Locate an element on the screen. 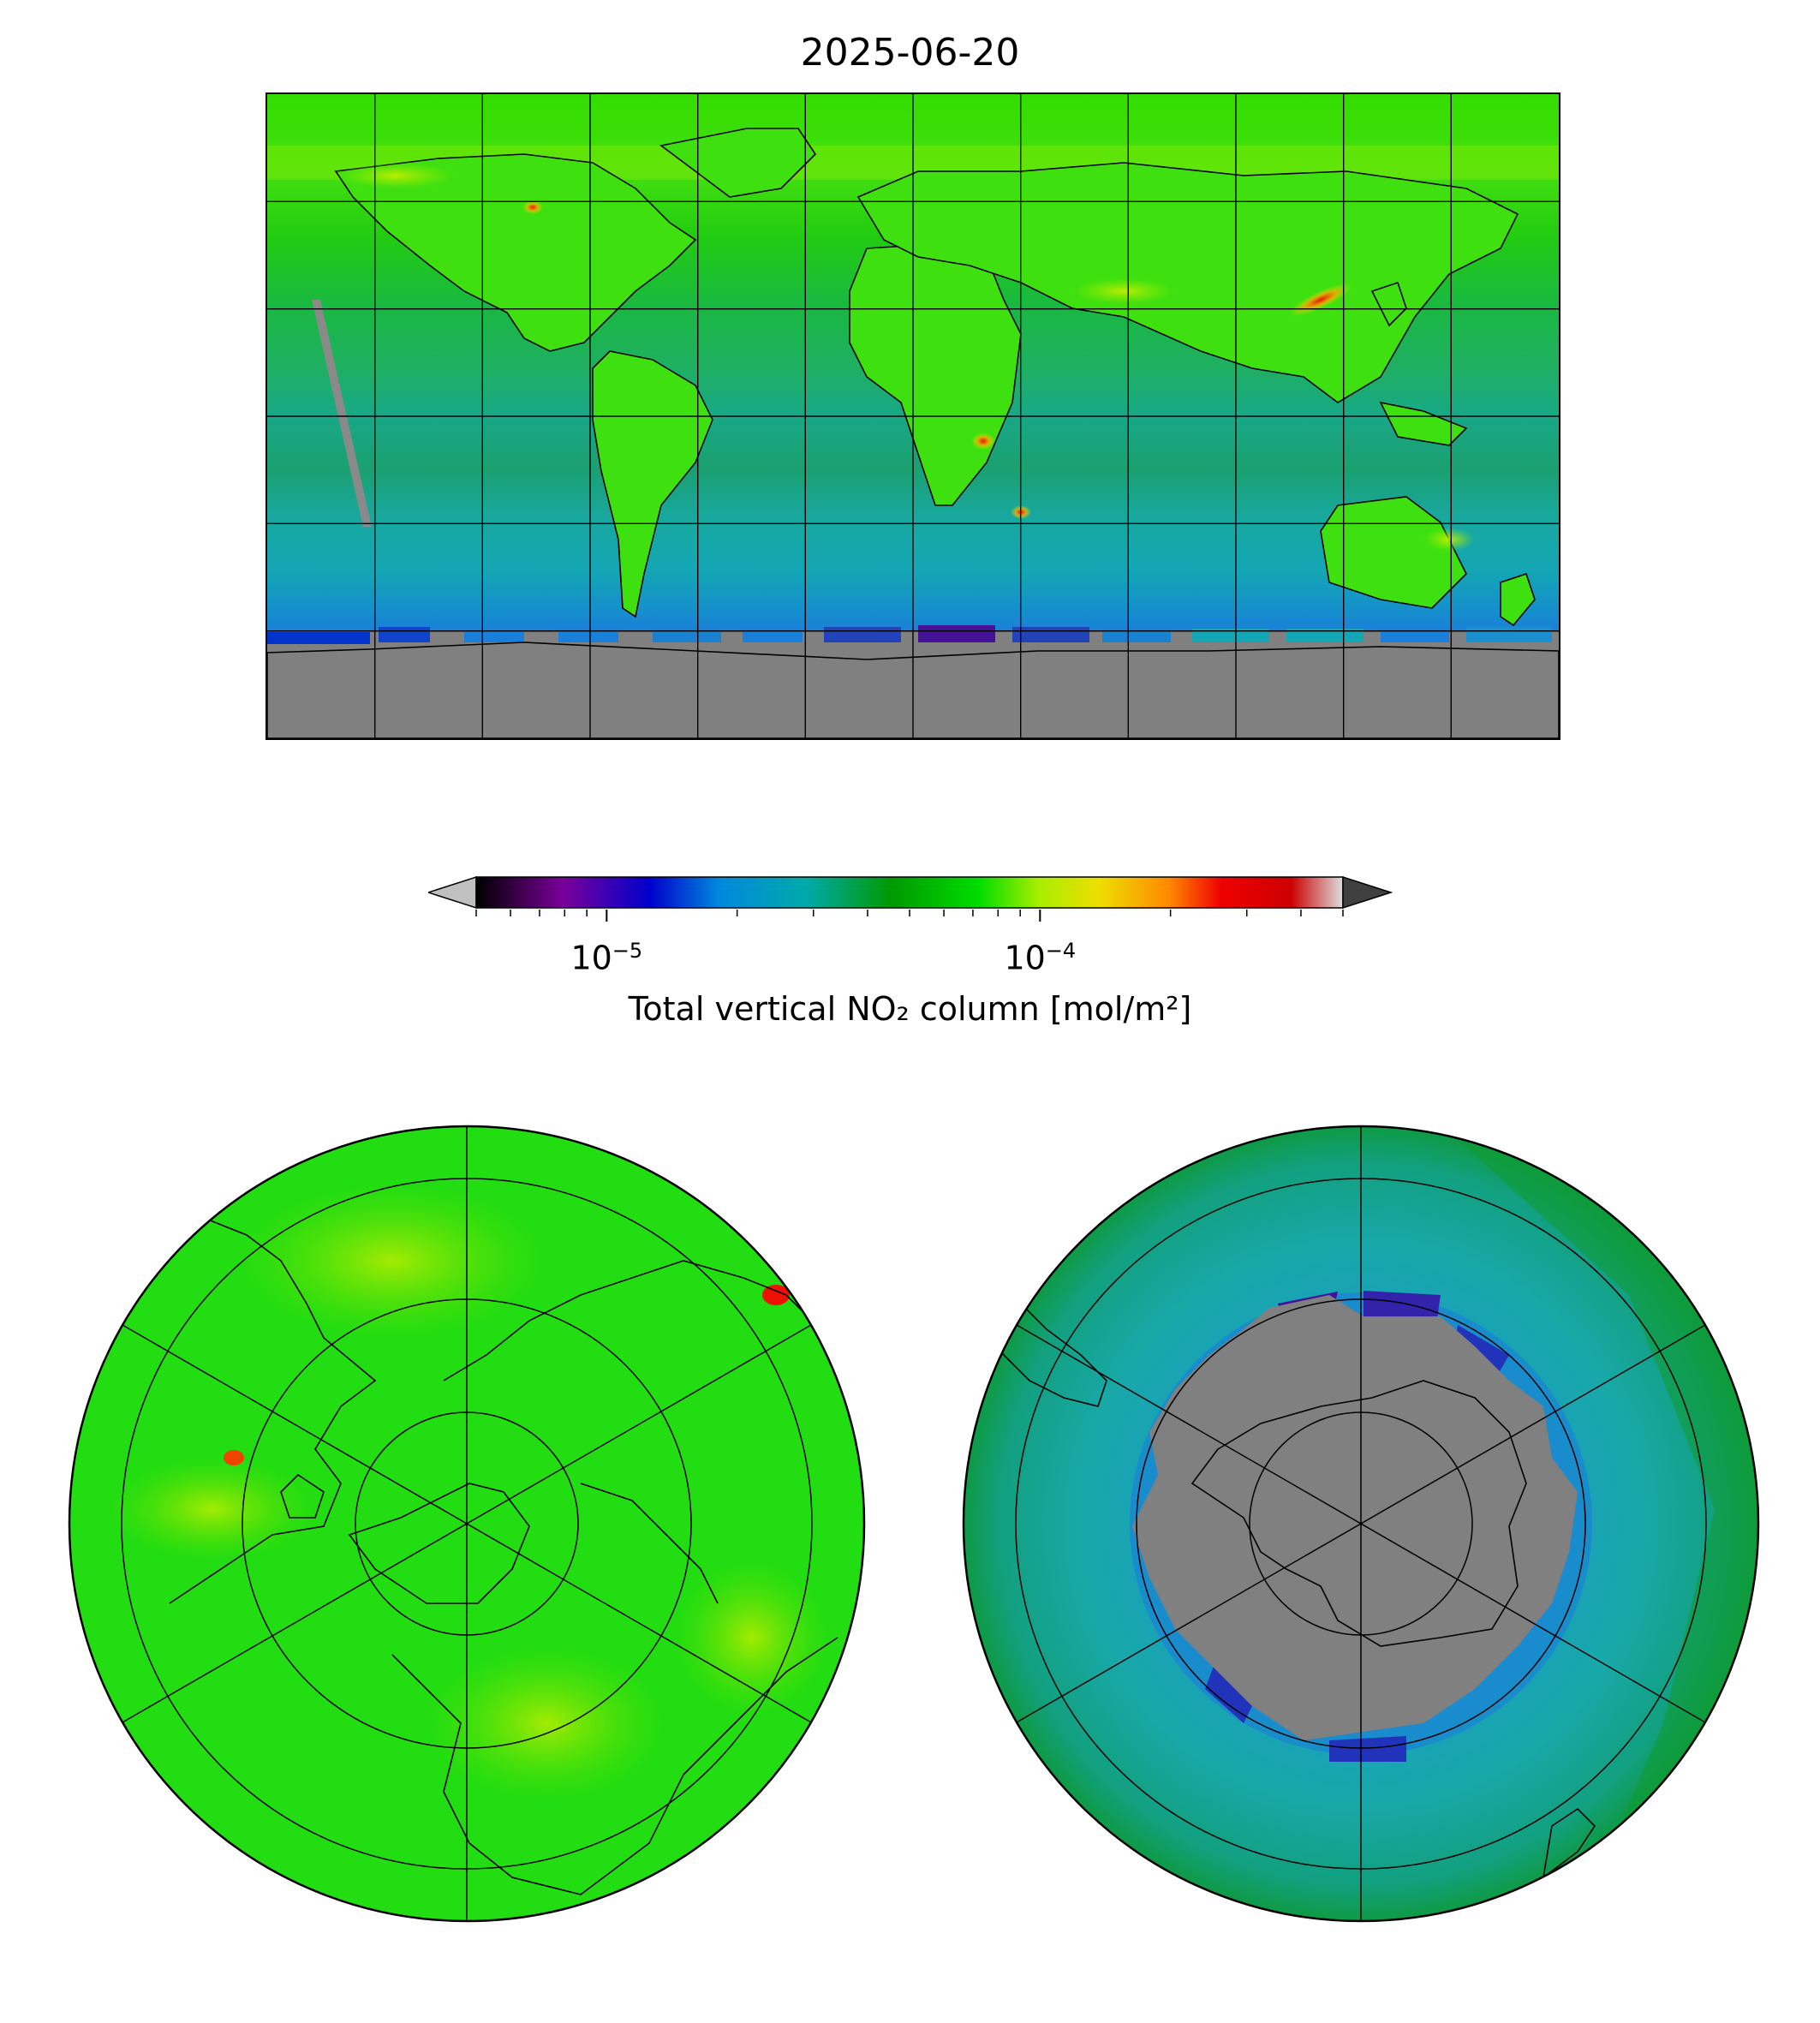  colorbar-label: Total vertical NO₂ column [mol/m²] is located at coordinates (910, 1009).